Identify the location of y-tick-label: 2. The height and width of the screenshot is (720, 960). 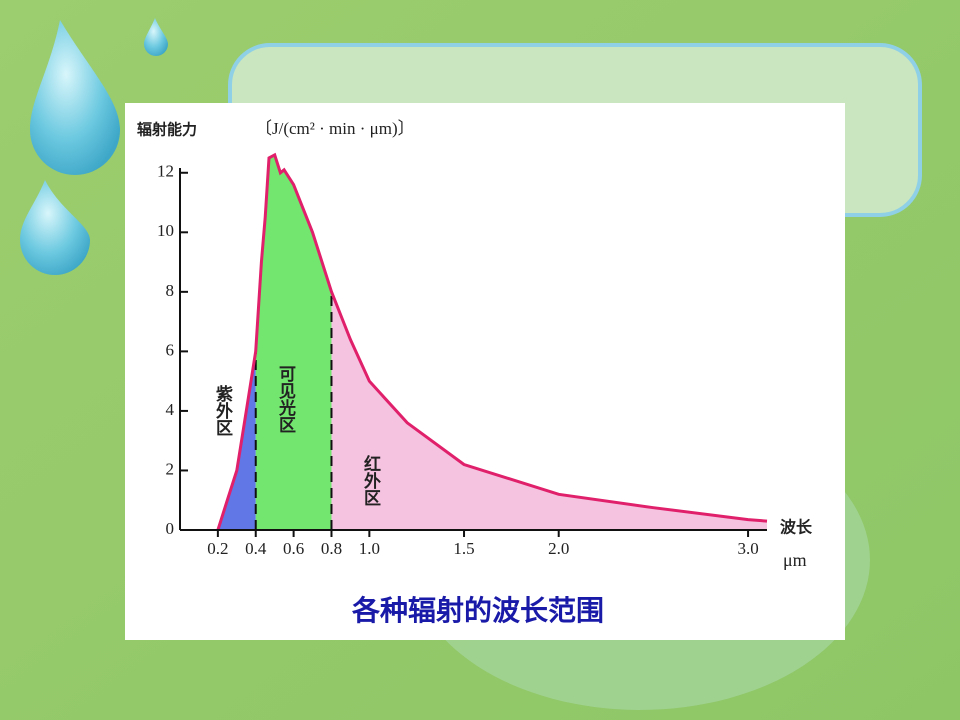
(170, 468).